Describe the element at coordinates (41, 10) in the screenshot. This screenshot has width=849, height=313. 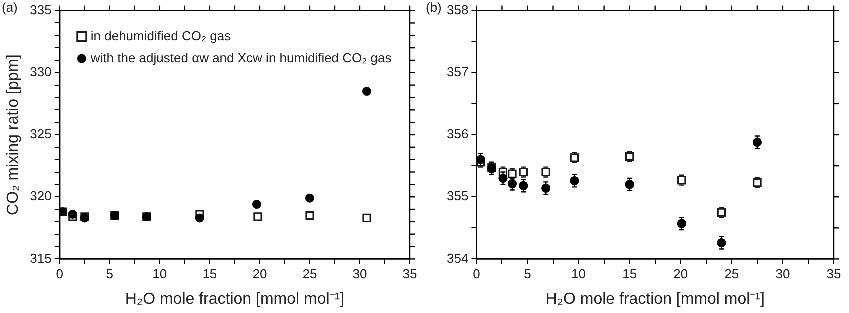
I see `y-tick-label: 335` at that location.